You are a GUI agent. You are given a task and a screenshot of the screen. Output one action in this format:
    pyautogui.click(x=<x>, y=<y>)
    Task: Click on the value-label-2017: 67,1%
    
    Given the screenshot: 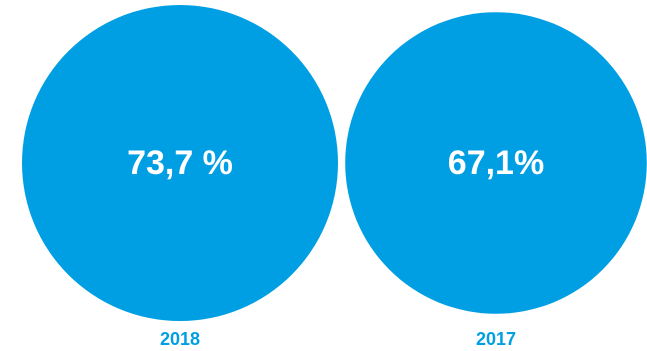 What is the action you would take?
    pyautogui.click(x=496, y=163)
    